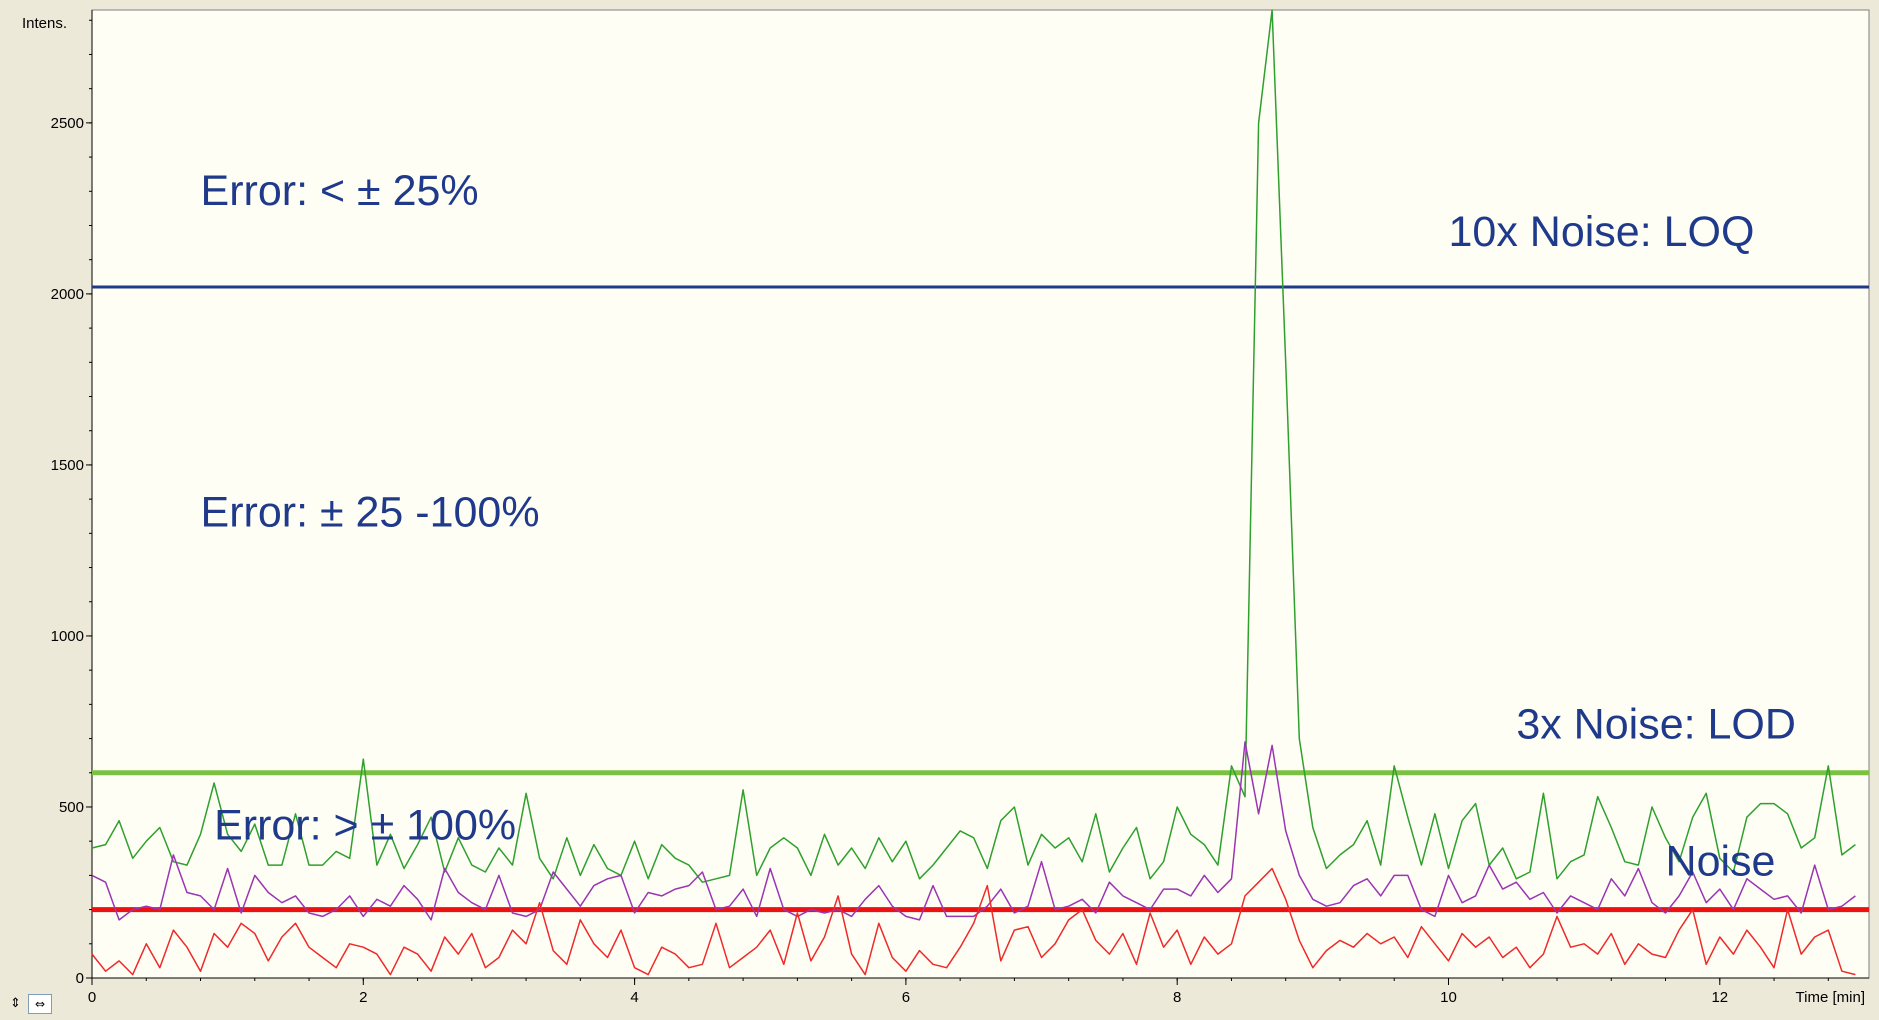  I want to click on x-tick-label: 10, so click(1448, 997).